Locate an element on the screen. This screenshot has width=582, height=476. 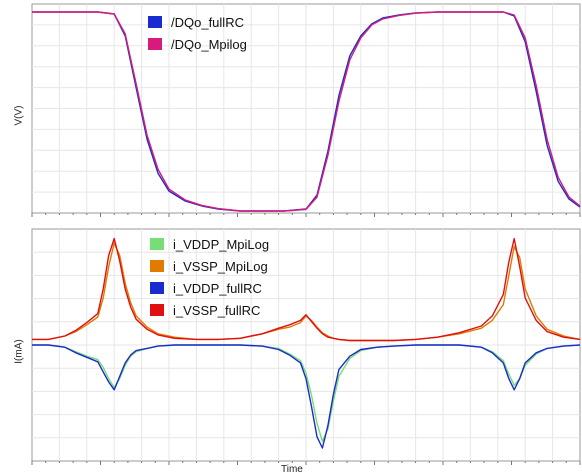
legend-label: /DQo_Mpilog is located at coordinates (209, 44).